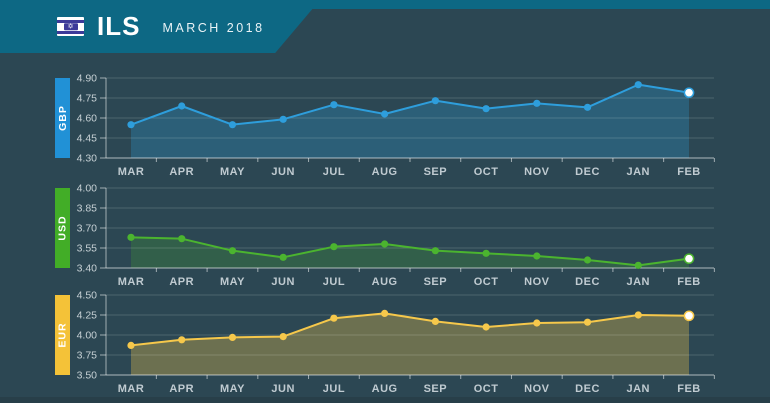 Image resolution: width=770 pixels, height=403 pixels. I want to click on gbp-month-label-apr: APR, so click(181, 172).